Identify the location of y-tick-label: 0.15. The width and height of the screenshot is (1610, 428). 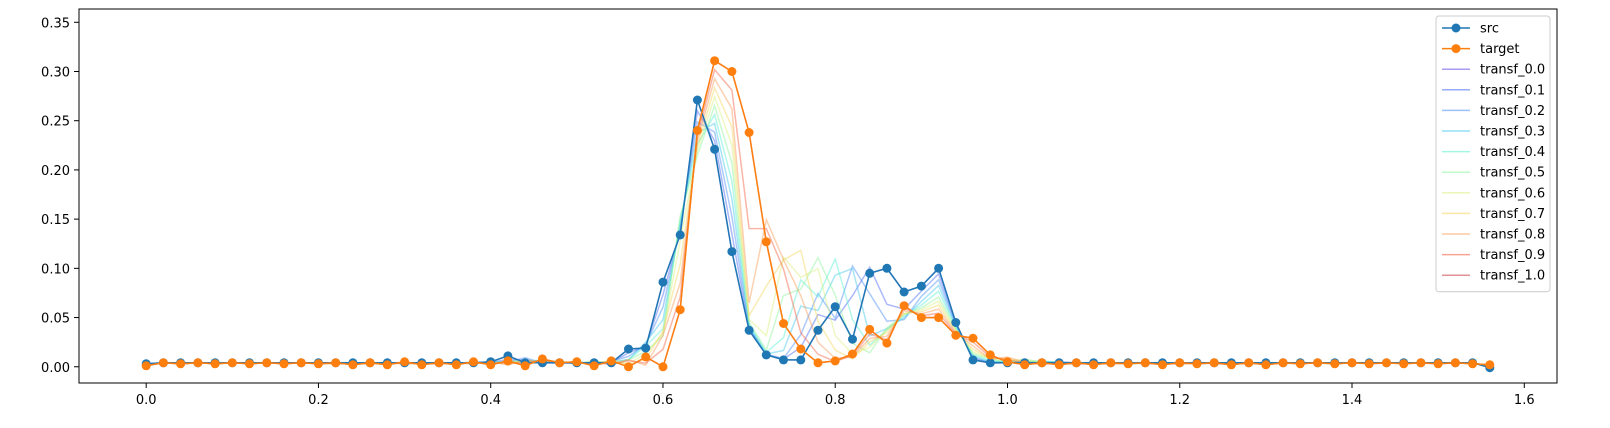
(55, 220).